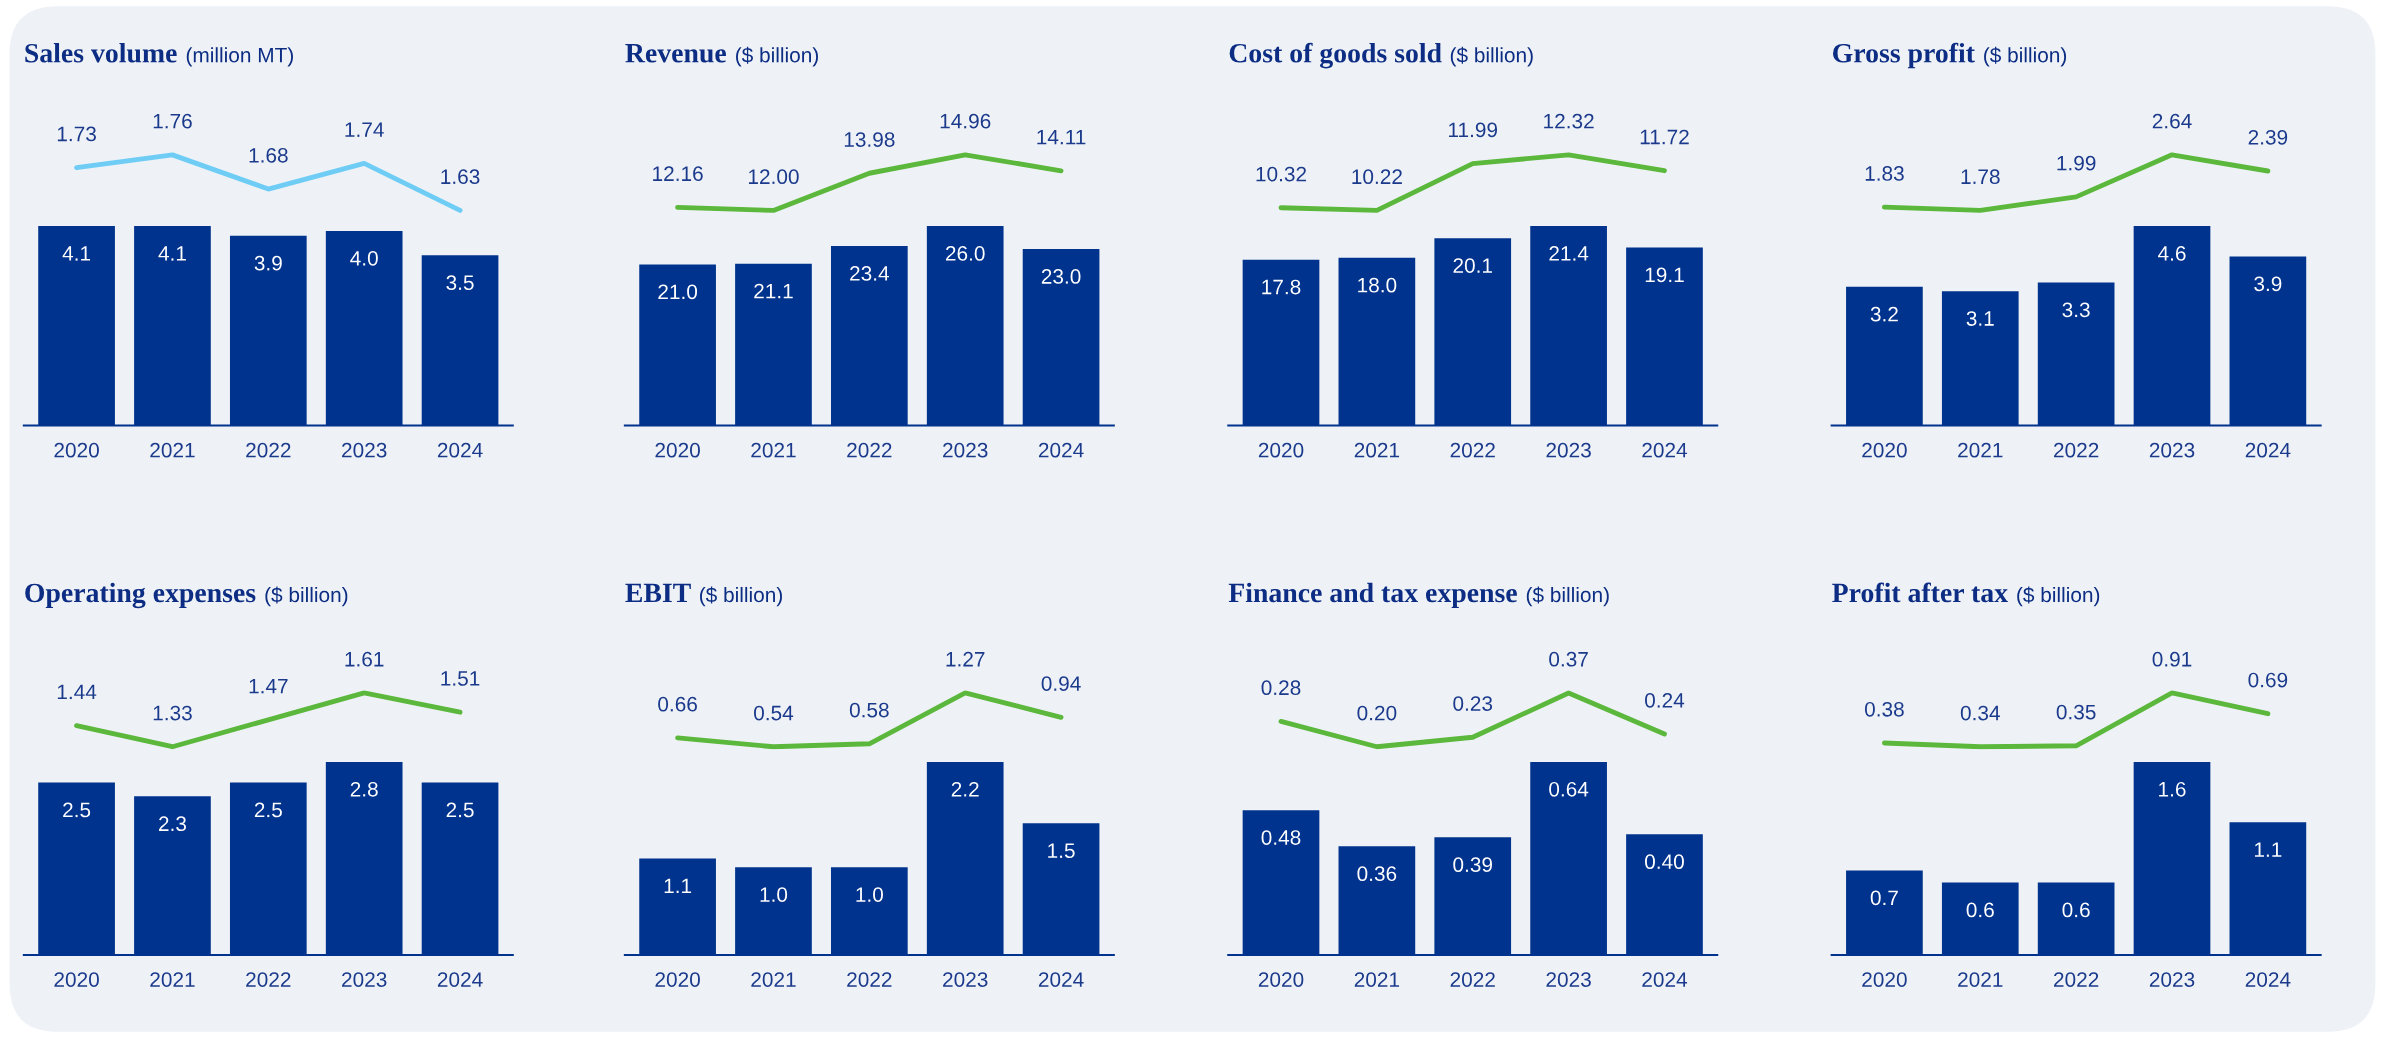 This screenshot has height=1038, width=2385. What do you see at coordinates (678, 885) in the screenshot?
I see `data-label: 1.1` at bounding box center [678, 885].